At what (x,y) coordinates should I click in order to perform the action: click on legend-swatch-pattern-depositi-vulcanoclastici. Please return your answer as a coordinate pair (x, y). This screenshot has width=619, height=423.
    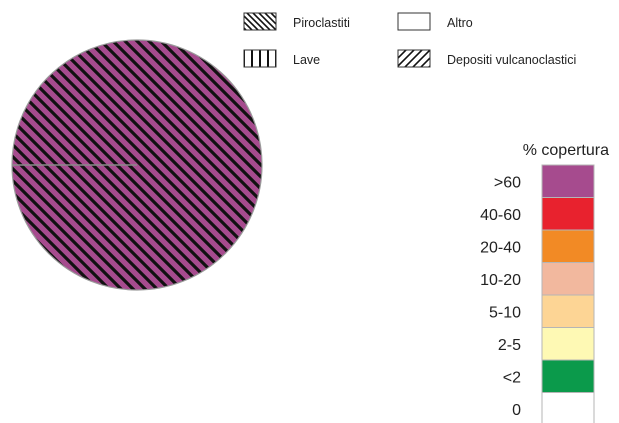
    Looking at the image, I should click on (414, 58).